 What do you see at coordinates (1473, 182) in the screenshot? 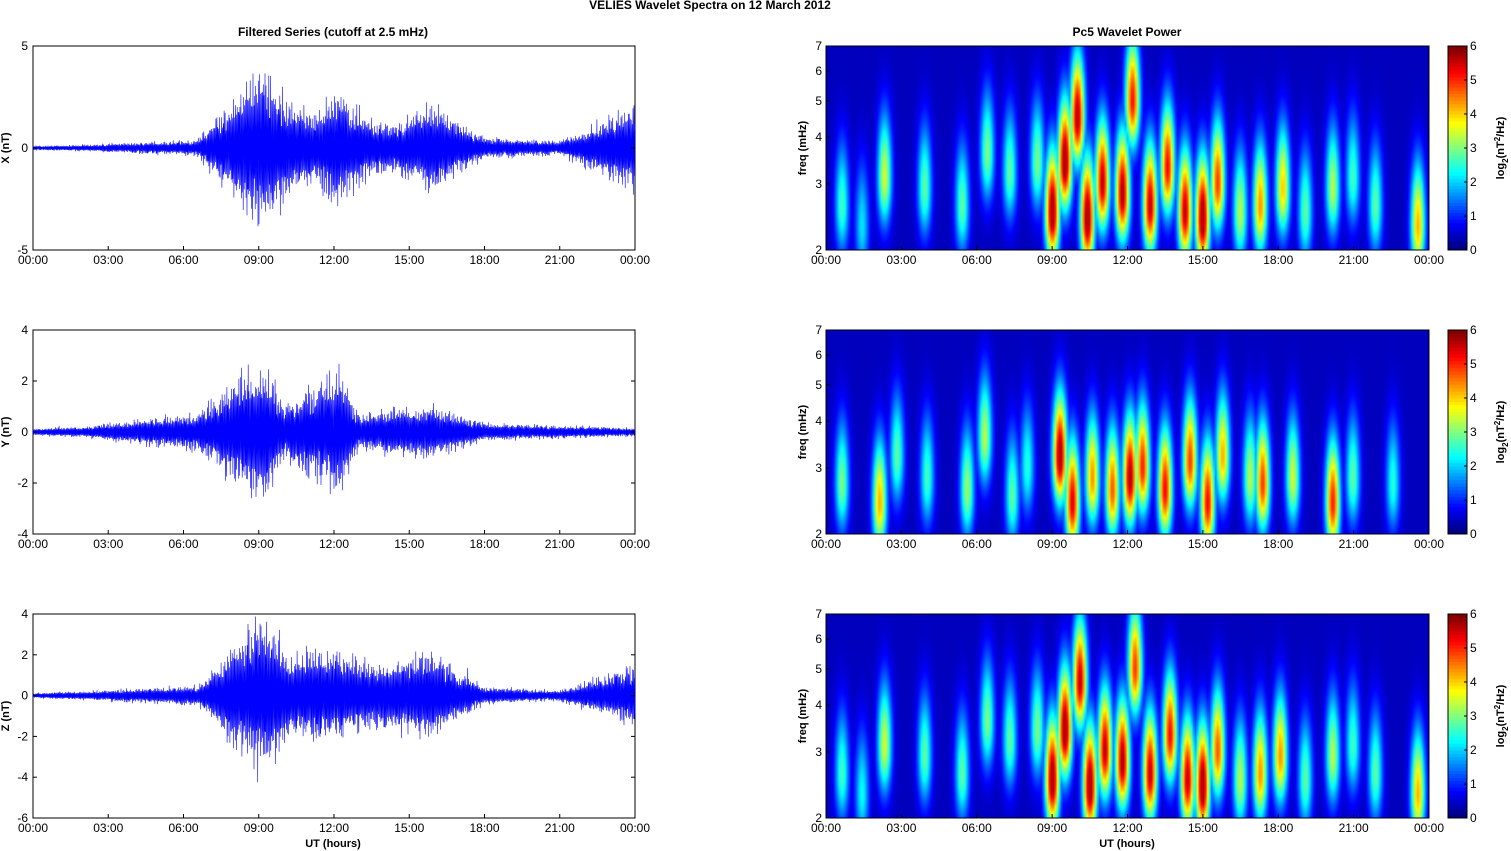
I see `colorbar-tick-label: 2` at bounding box center [1473, 182].